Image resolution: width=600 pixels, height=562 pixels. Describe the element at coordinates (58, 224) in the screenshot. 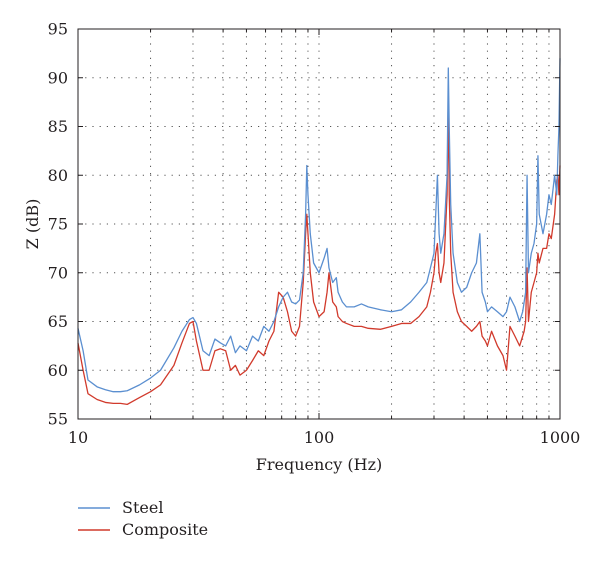

I see `y-tick-label: 75` at that location.